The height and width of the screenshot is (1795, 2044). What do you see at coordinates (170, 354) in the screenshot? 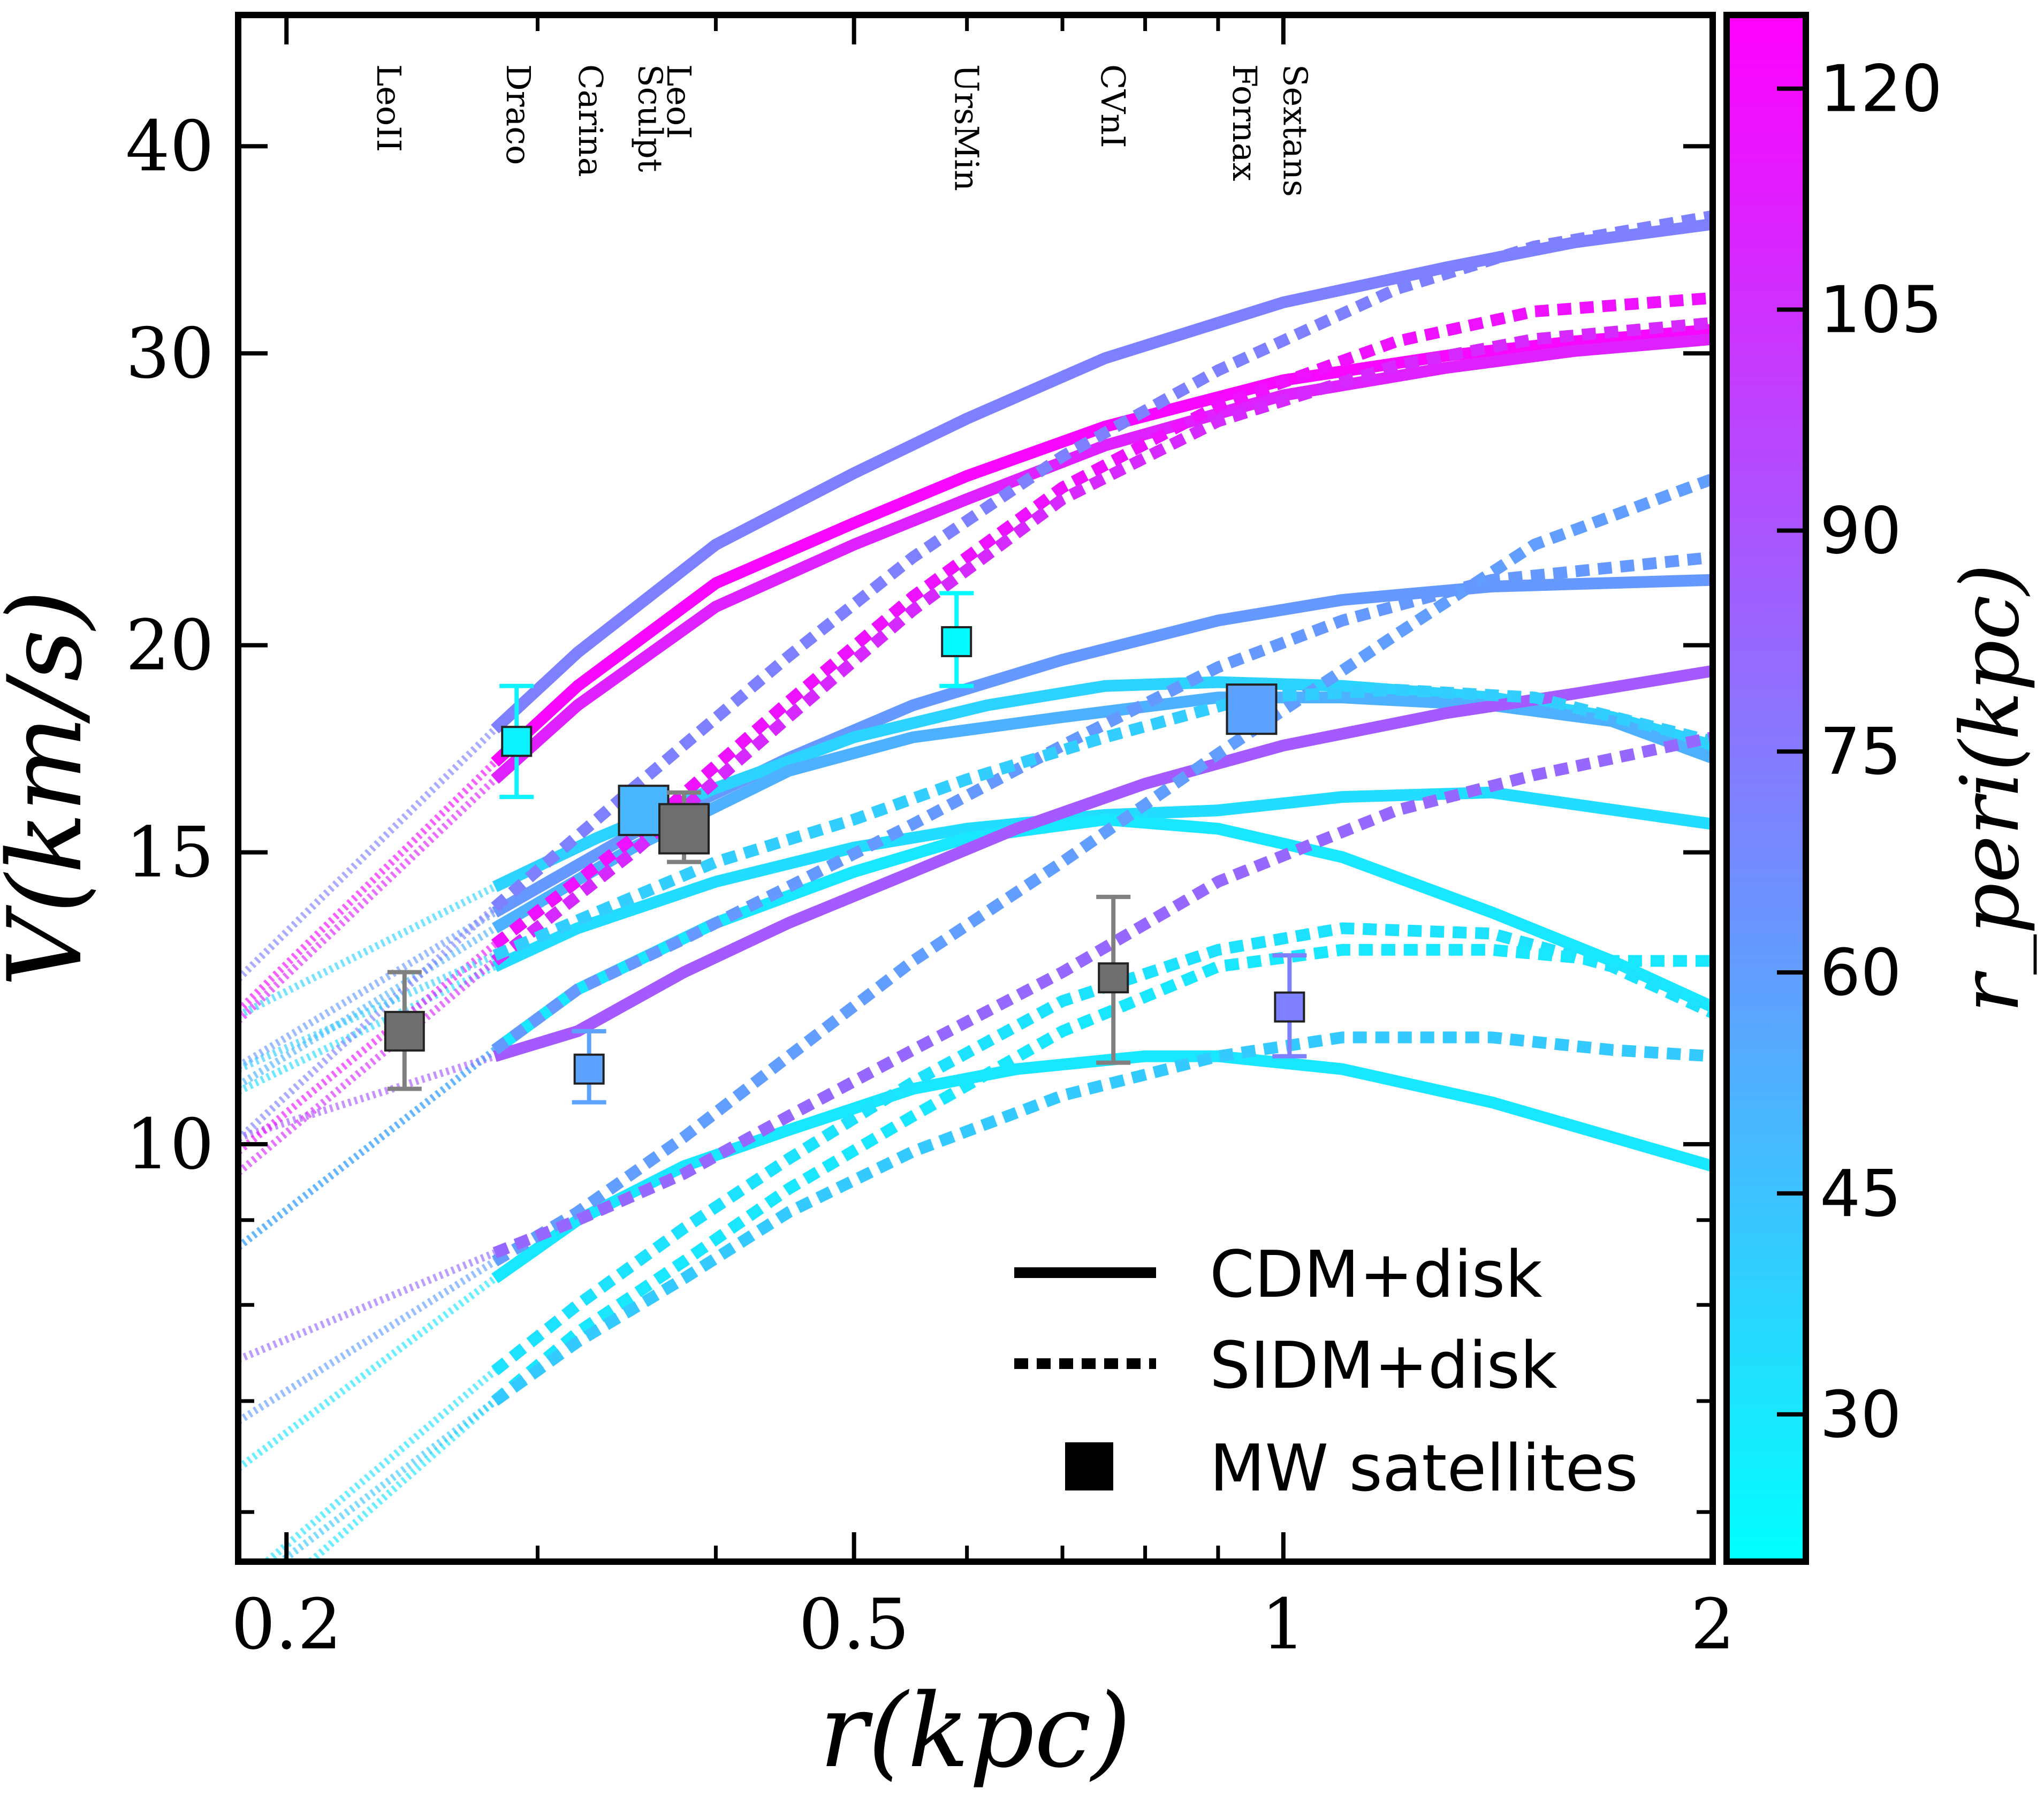
I see `y-tick-label-3: 30` at bounding box center [170, 354].